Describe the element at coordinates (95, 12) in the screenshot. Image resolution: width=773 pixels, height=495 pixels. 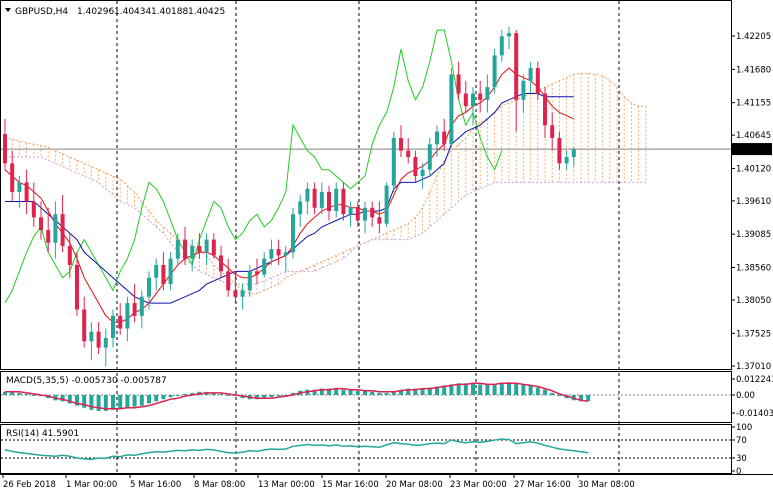
I see `open-value: 1.40296` at that location.